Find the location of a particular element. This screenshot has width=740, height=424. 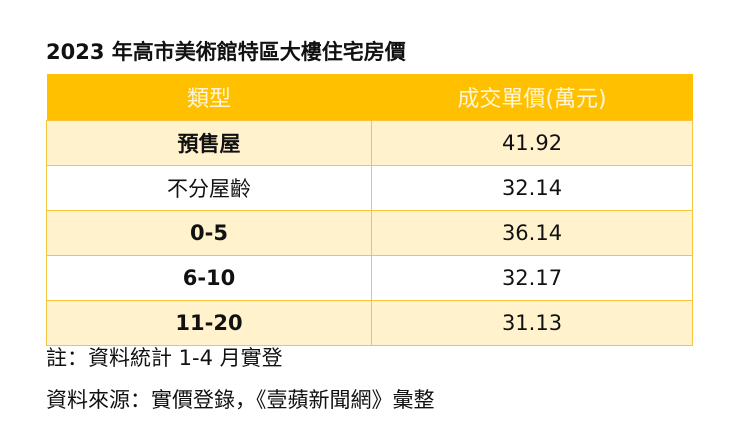

column-header-price: 成交單價(萬元) is located at coordinates (532, 97).